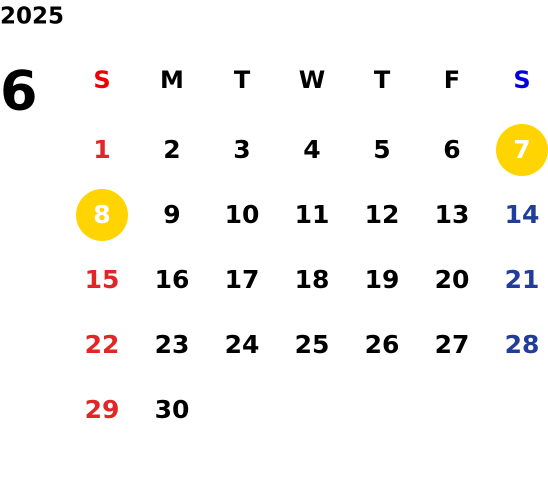 The width and height of the screenshot is (548, 503). I want to click on day: 27, so click(452, 344).